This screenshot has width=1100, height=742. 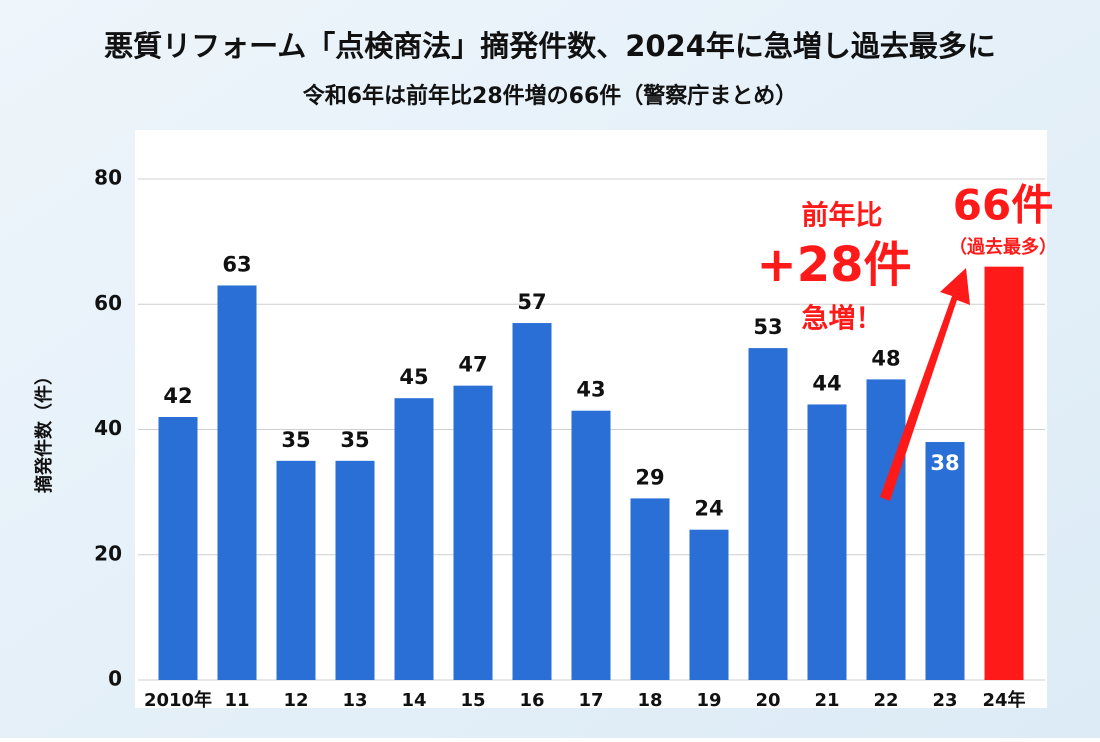 I want to click on change-value: +28件, so click(x=833, y=265).